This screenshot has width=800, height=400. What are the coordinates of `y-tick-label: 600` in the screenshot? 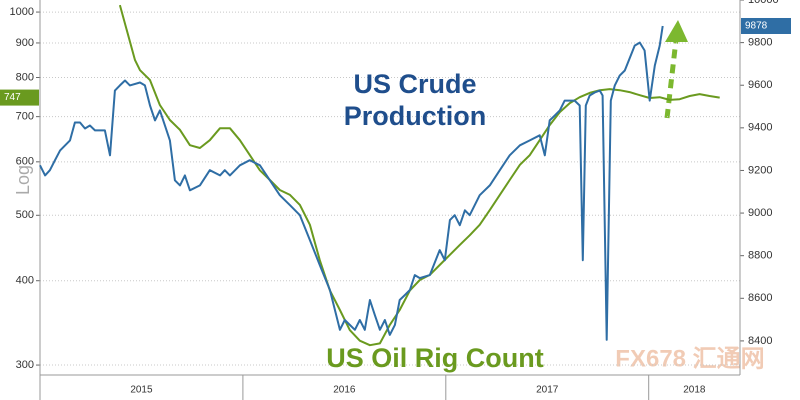 It's located at (25, 162).